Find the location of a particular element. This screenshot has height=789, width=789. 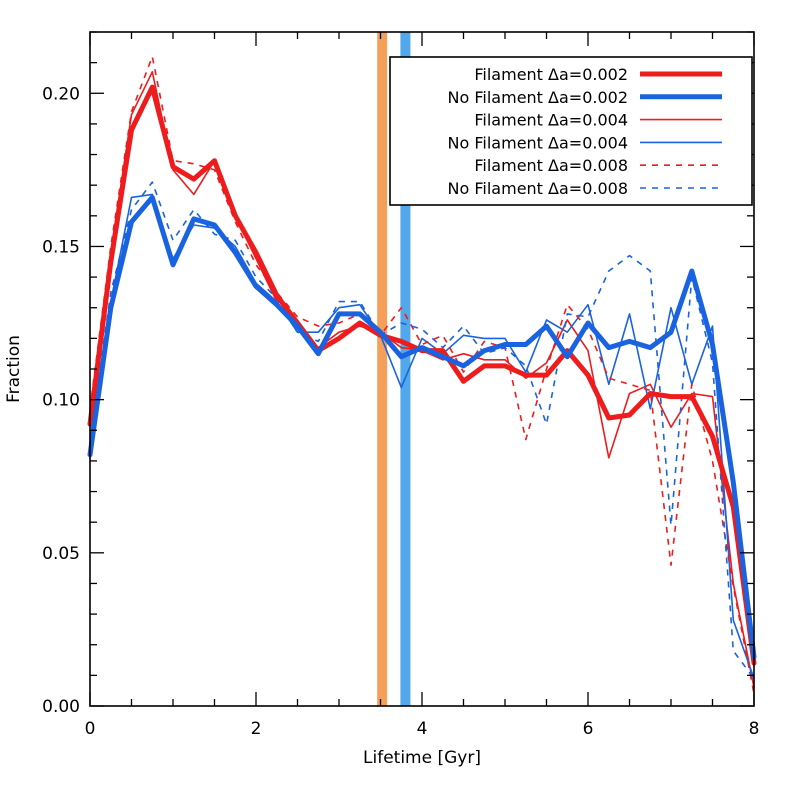

y-tick-label: 0.20 is located at coordinates (61, 94).